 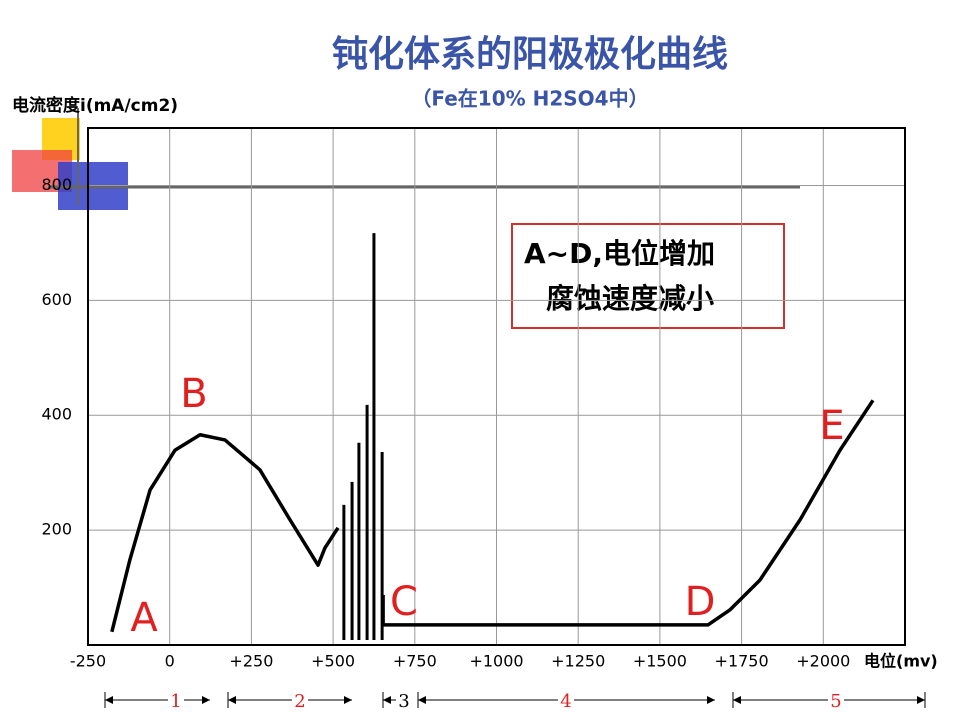 I want to click on region-label: 3, so click(x=403, y=701).